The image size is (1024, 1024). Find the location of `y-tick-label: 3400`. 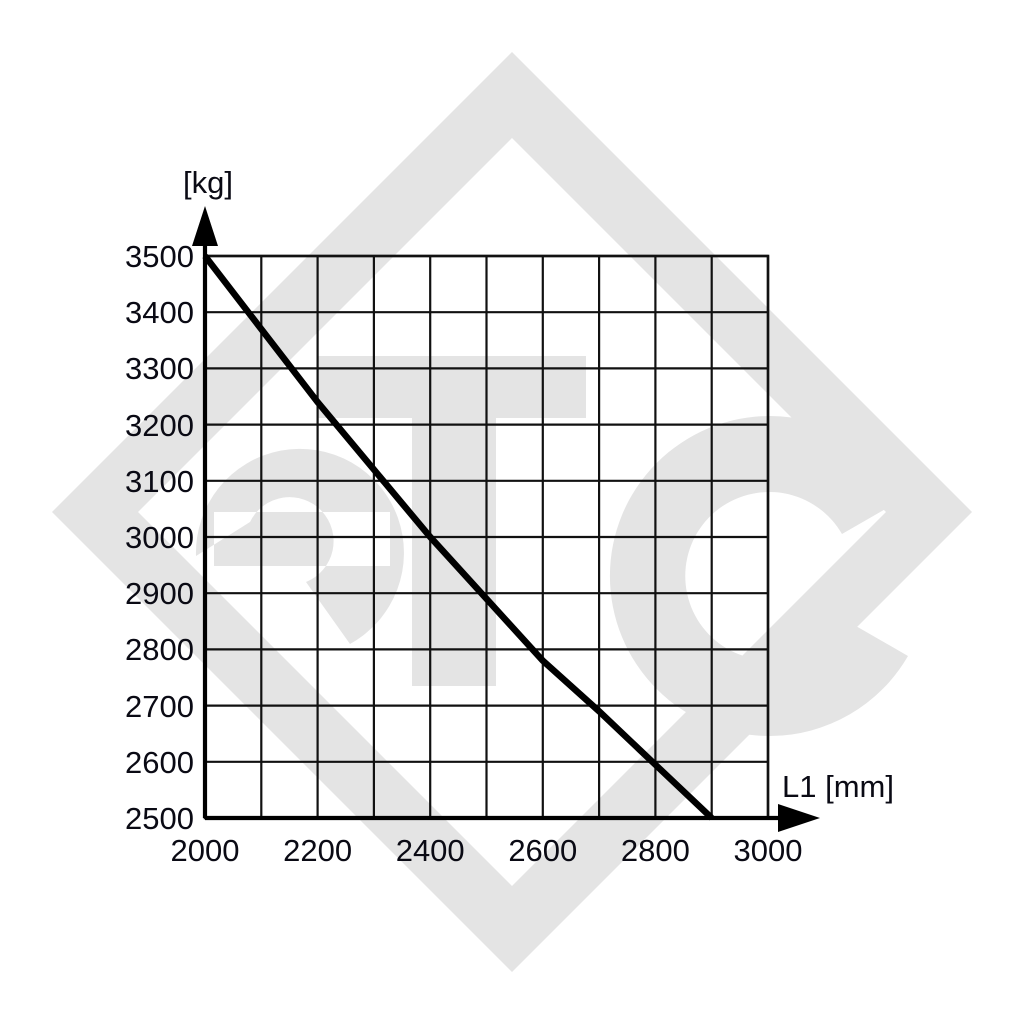

y-tick-label: 3400 is located at coordinates (159, 312).